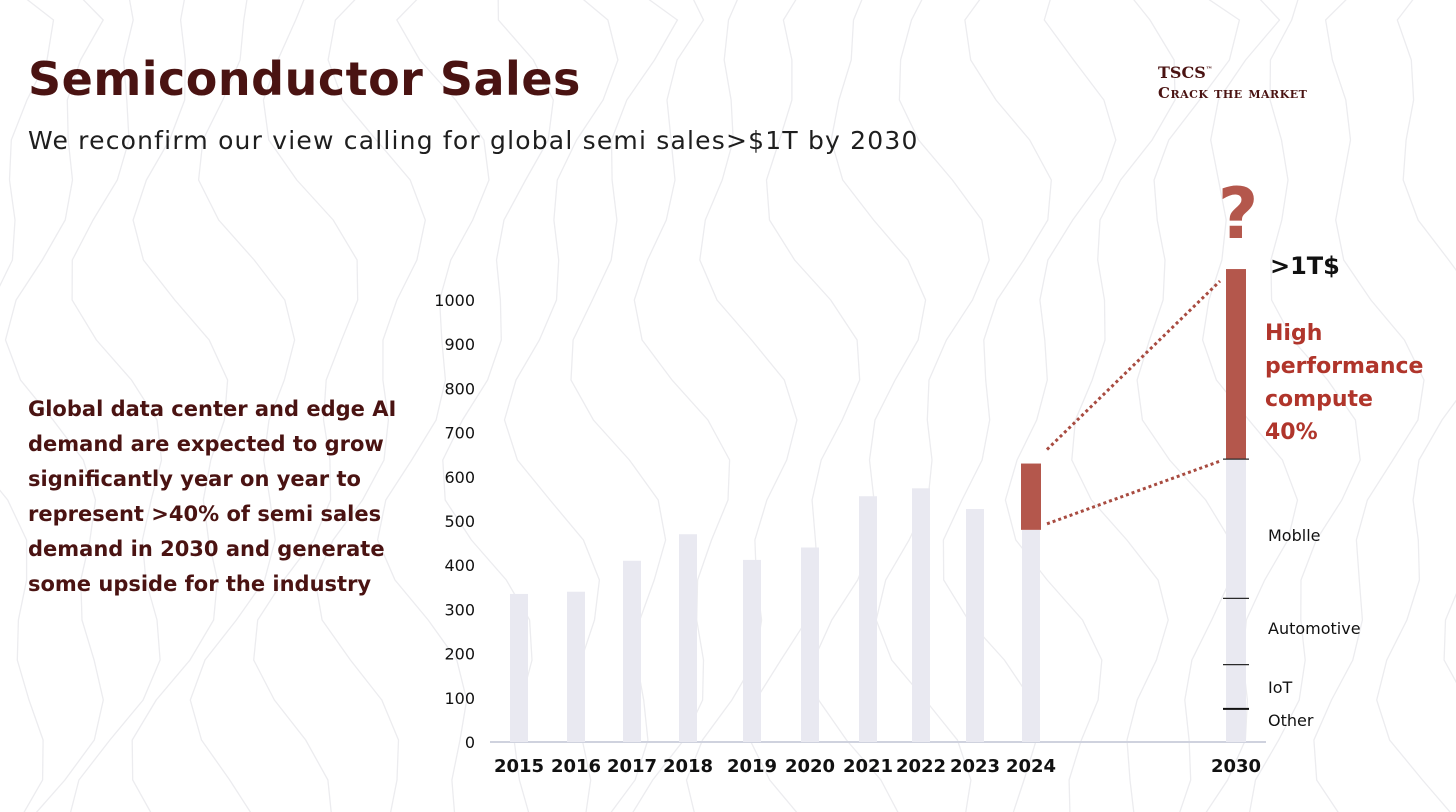 Image resolution: width=1456 pixels, height=812 pixels. I want to click on x-tick-label-2030: 2030, so click(1236, 766).